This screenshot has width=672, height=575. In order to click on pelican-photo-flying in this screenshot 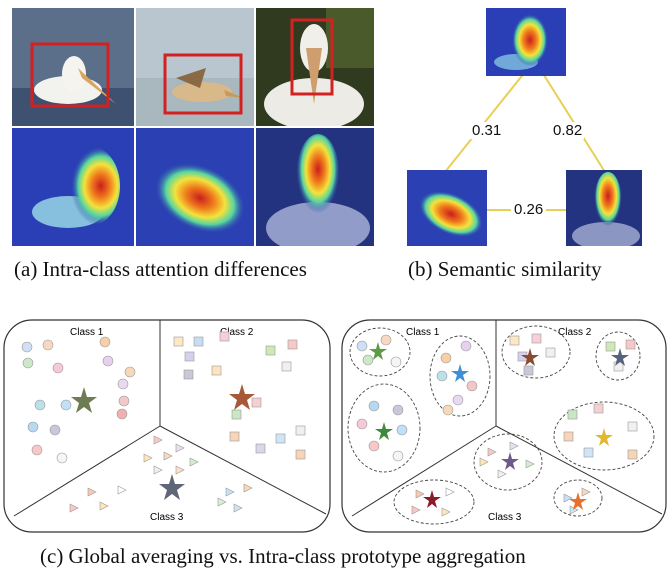, I will do `click(195, 67)`.